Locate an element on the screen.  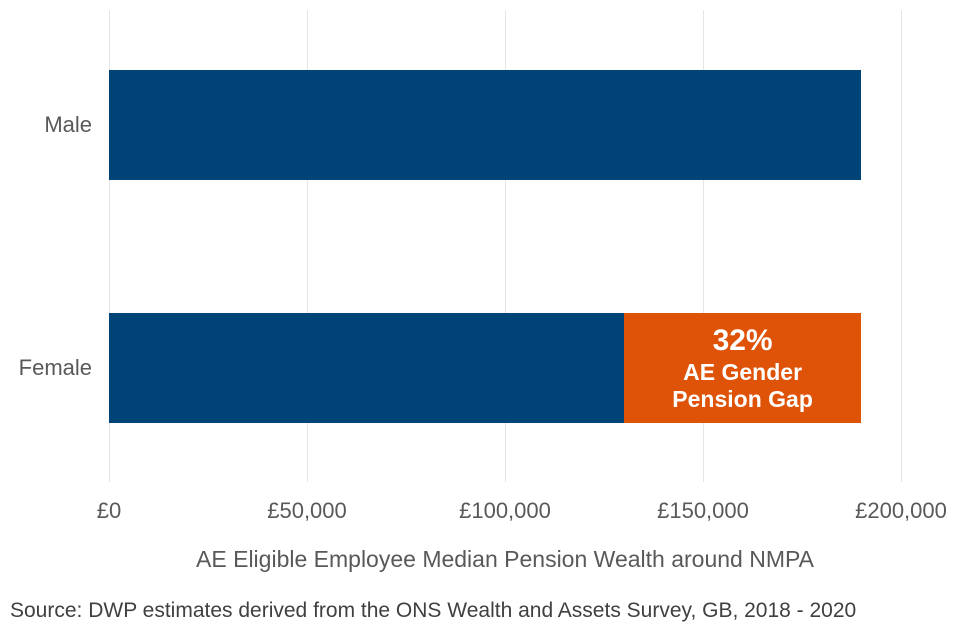
tick-label: £50,000 is located at coordinates (307, 510).